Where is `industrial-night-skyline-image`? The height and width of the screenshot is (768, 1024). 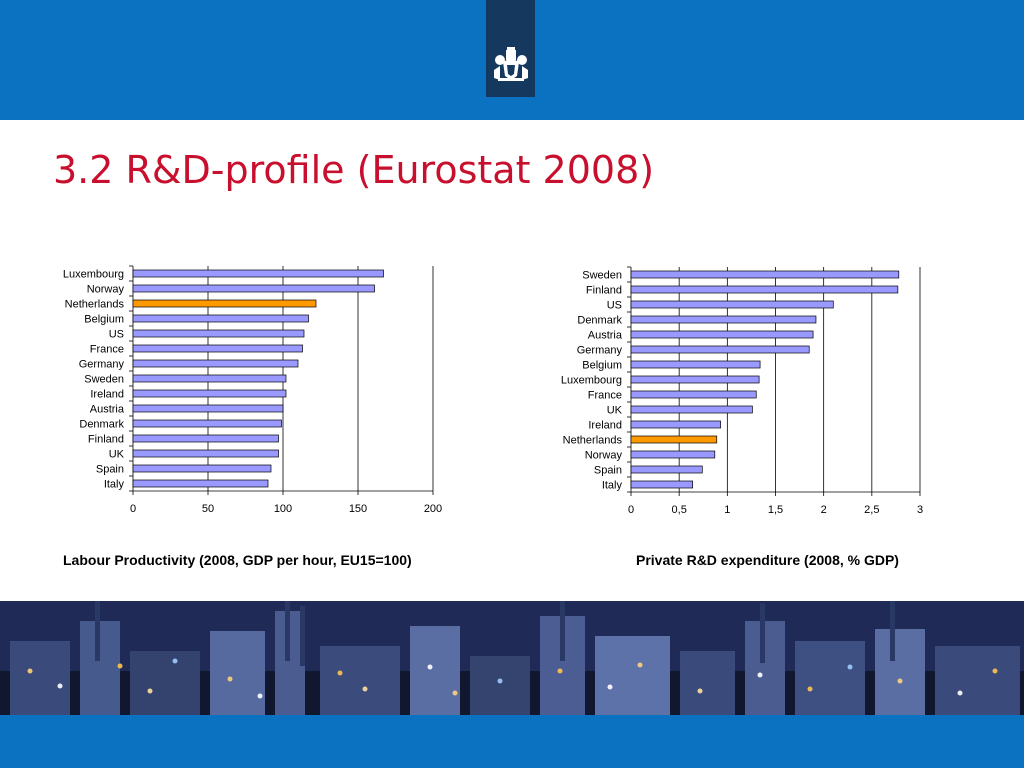
industrial-night-skyline-image is located at coordinates (512, 658).